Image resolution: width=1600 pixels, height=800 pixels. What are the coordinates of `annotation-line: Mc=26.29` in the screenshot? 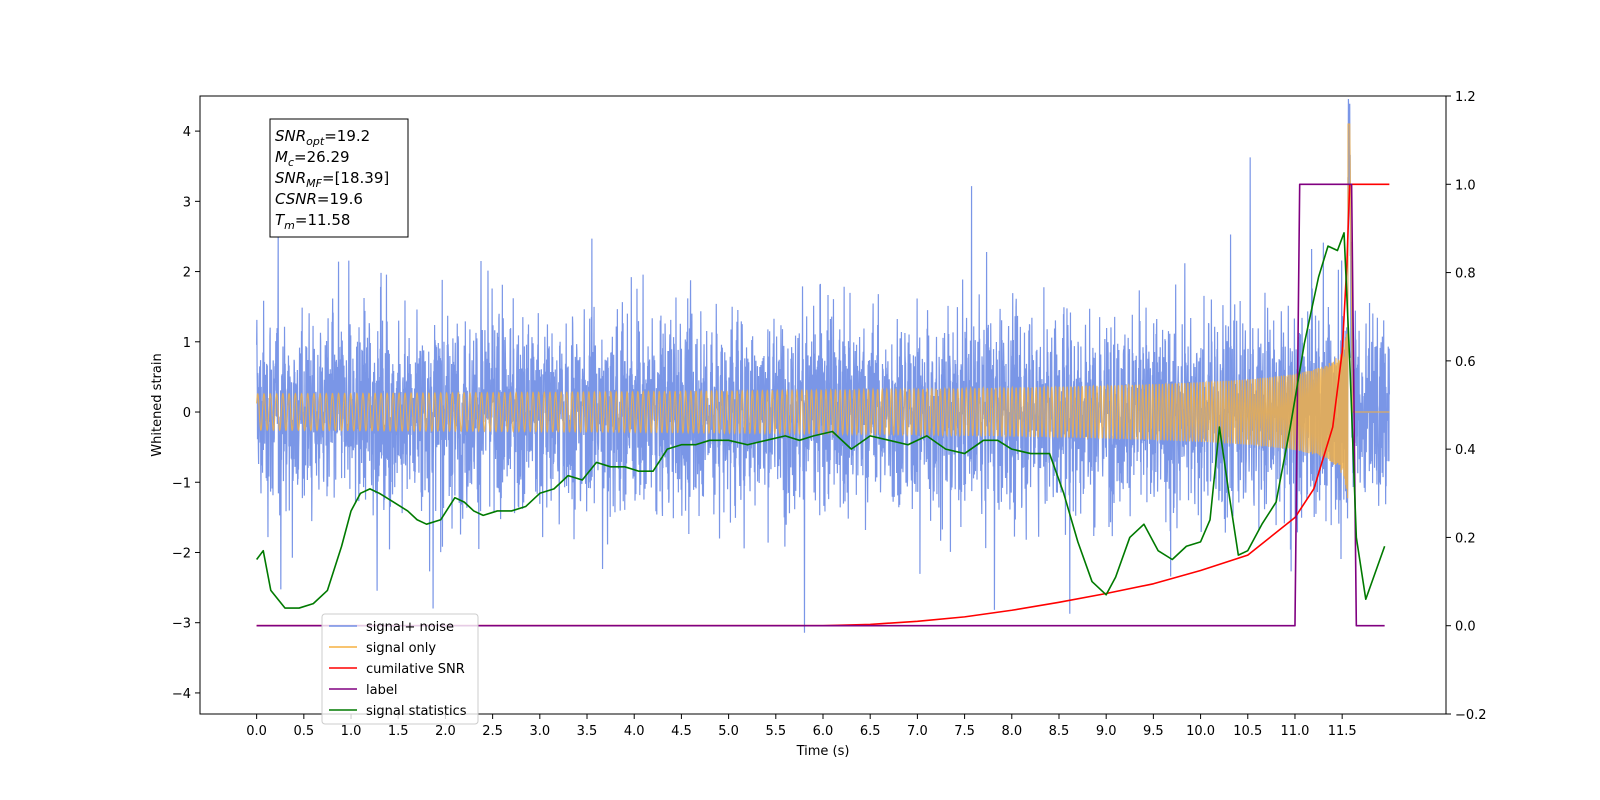 It's located at (312, 158).